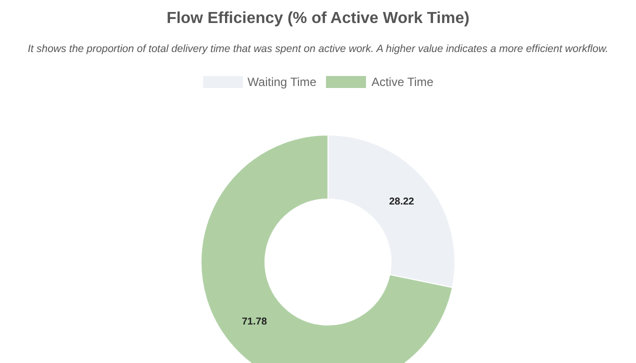 Image resolution: width=636 pixels, height=363 pixels. I want to click on data-label: 71.78, so click(255, 322).